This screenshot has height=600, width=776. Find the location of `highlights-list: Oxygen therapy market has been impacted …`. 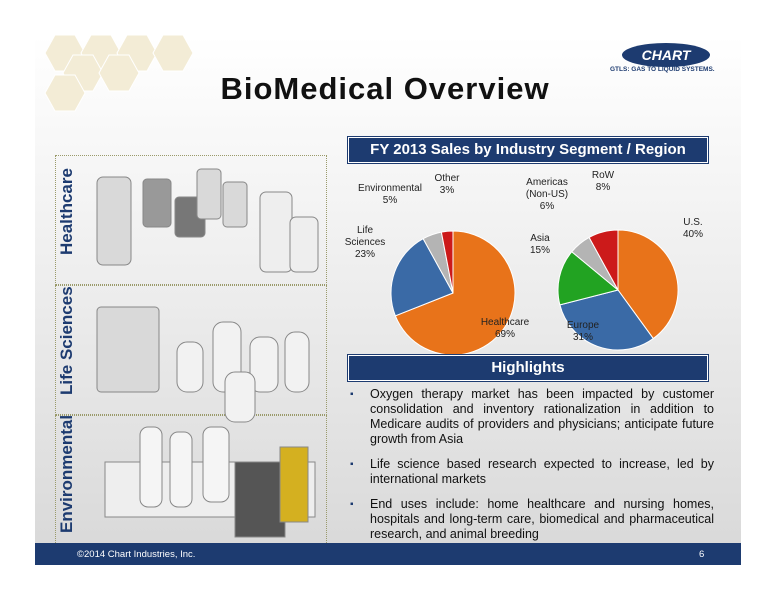

highlights-list: Oxygen therapy market has been impacted … is located at coordinates (531, 469).